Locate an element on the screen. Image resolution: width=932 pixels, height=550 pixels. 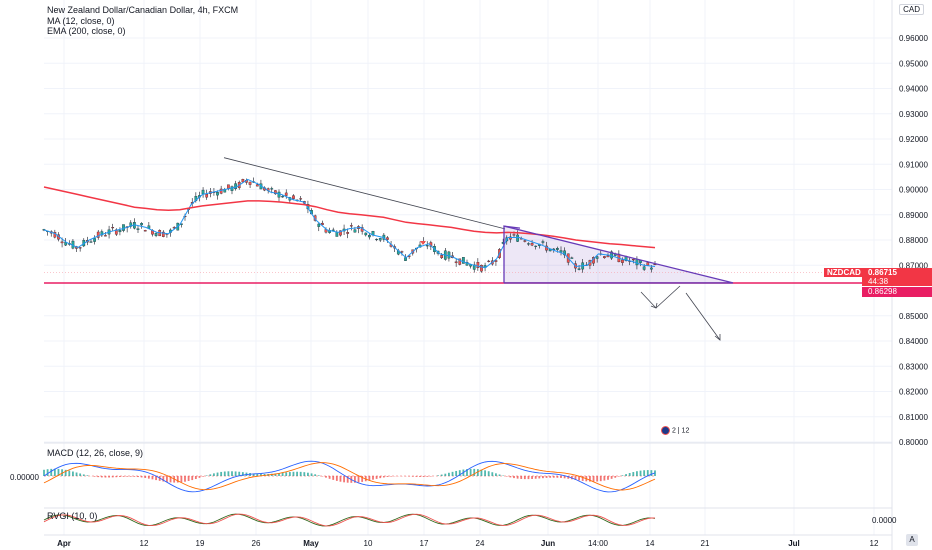
macd-zero-label: 0.00000 is located at coordinates (24, 477).